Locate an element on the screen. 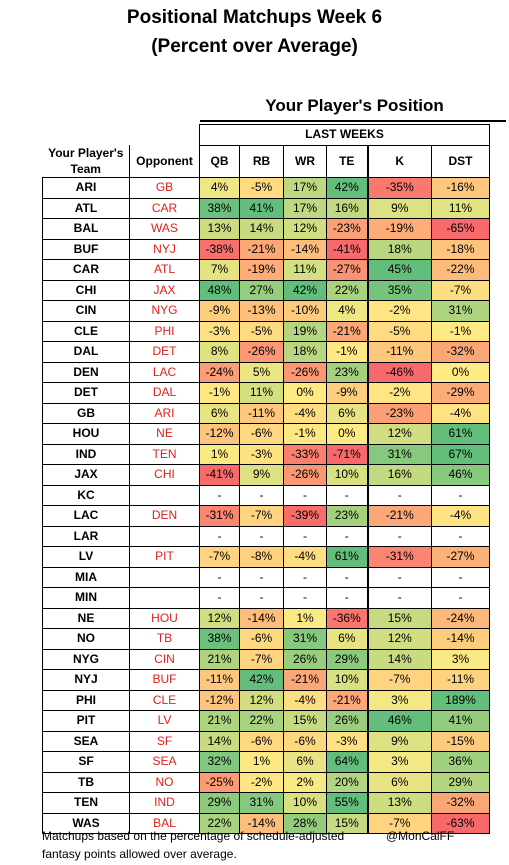 This screenshot has width=509, height=865. value-cell-dst: -29% is located at coordinates (460, 393).